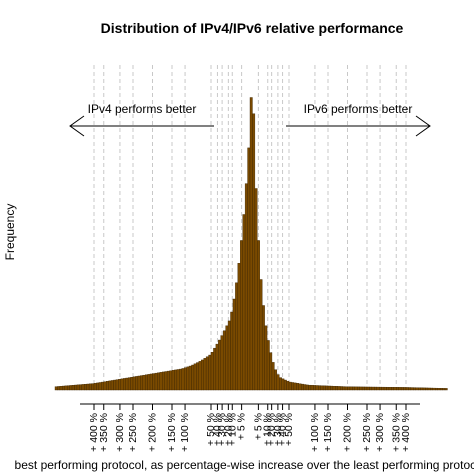 The height and width of the screenshot is (474, 474). Describe the element at coordinates (348, 432) in the screenshot. I see `x-tick-label-21: + 200 %` at that location.